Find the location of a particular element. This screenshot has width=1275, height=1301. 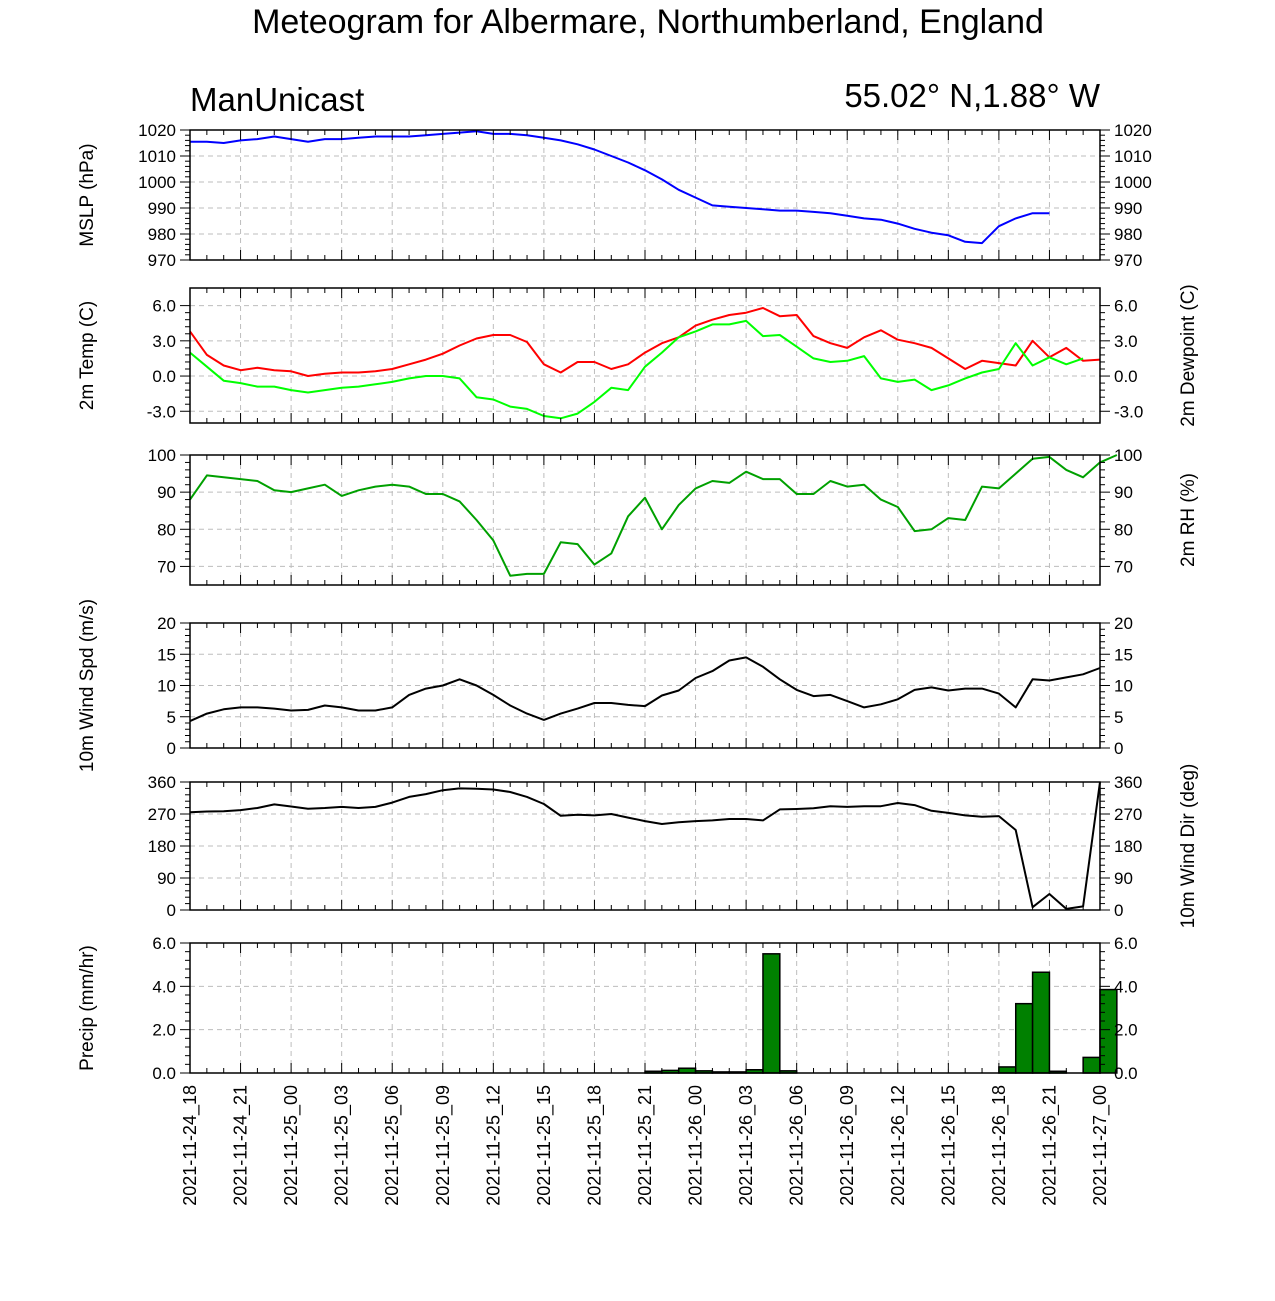

x-tick-label: 2021-11-25_15 is located at coordinates (544, 1145).